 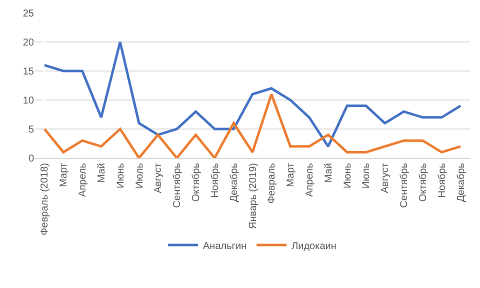 I want to click on y-tick-label: 0, so click(x=31, y=159).